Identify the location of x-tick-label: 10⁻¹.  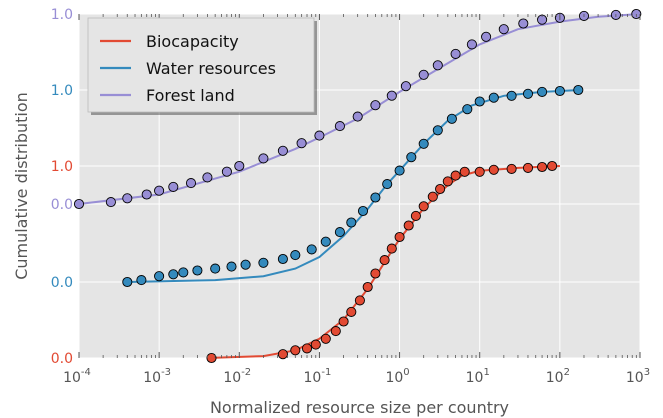
(318, 376).